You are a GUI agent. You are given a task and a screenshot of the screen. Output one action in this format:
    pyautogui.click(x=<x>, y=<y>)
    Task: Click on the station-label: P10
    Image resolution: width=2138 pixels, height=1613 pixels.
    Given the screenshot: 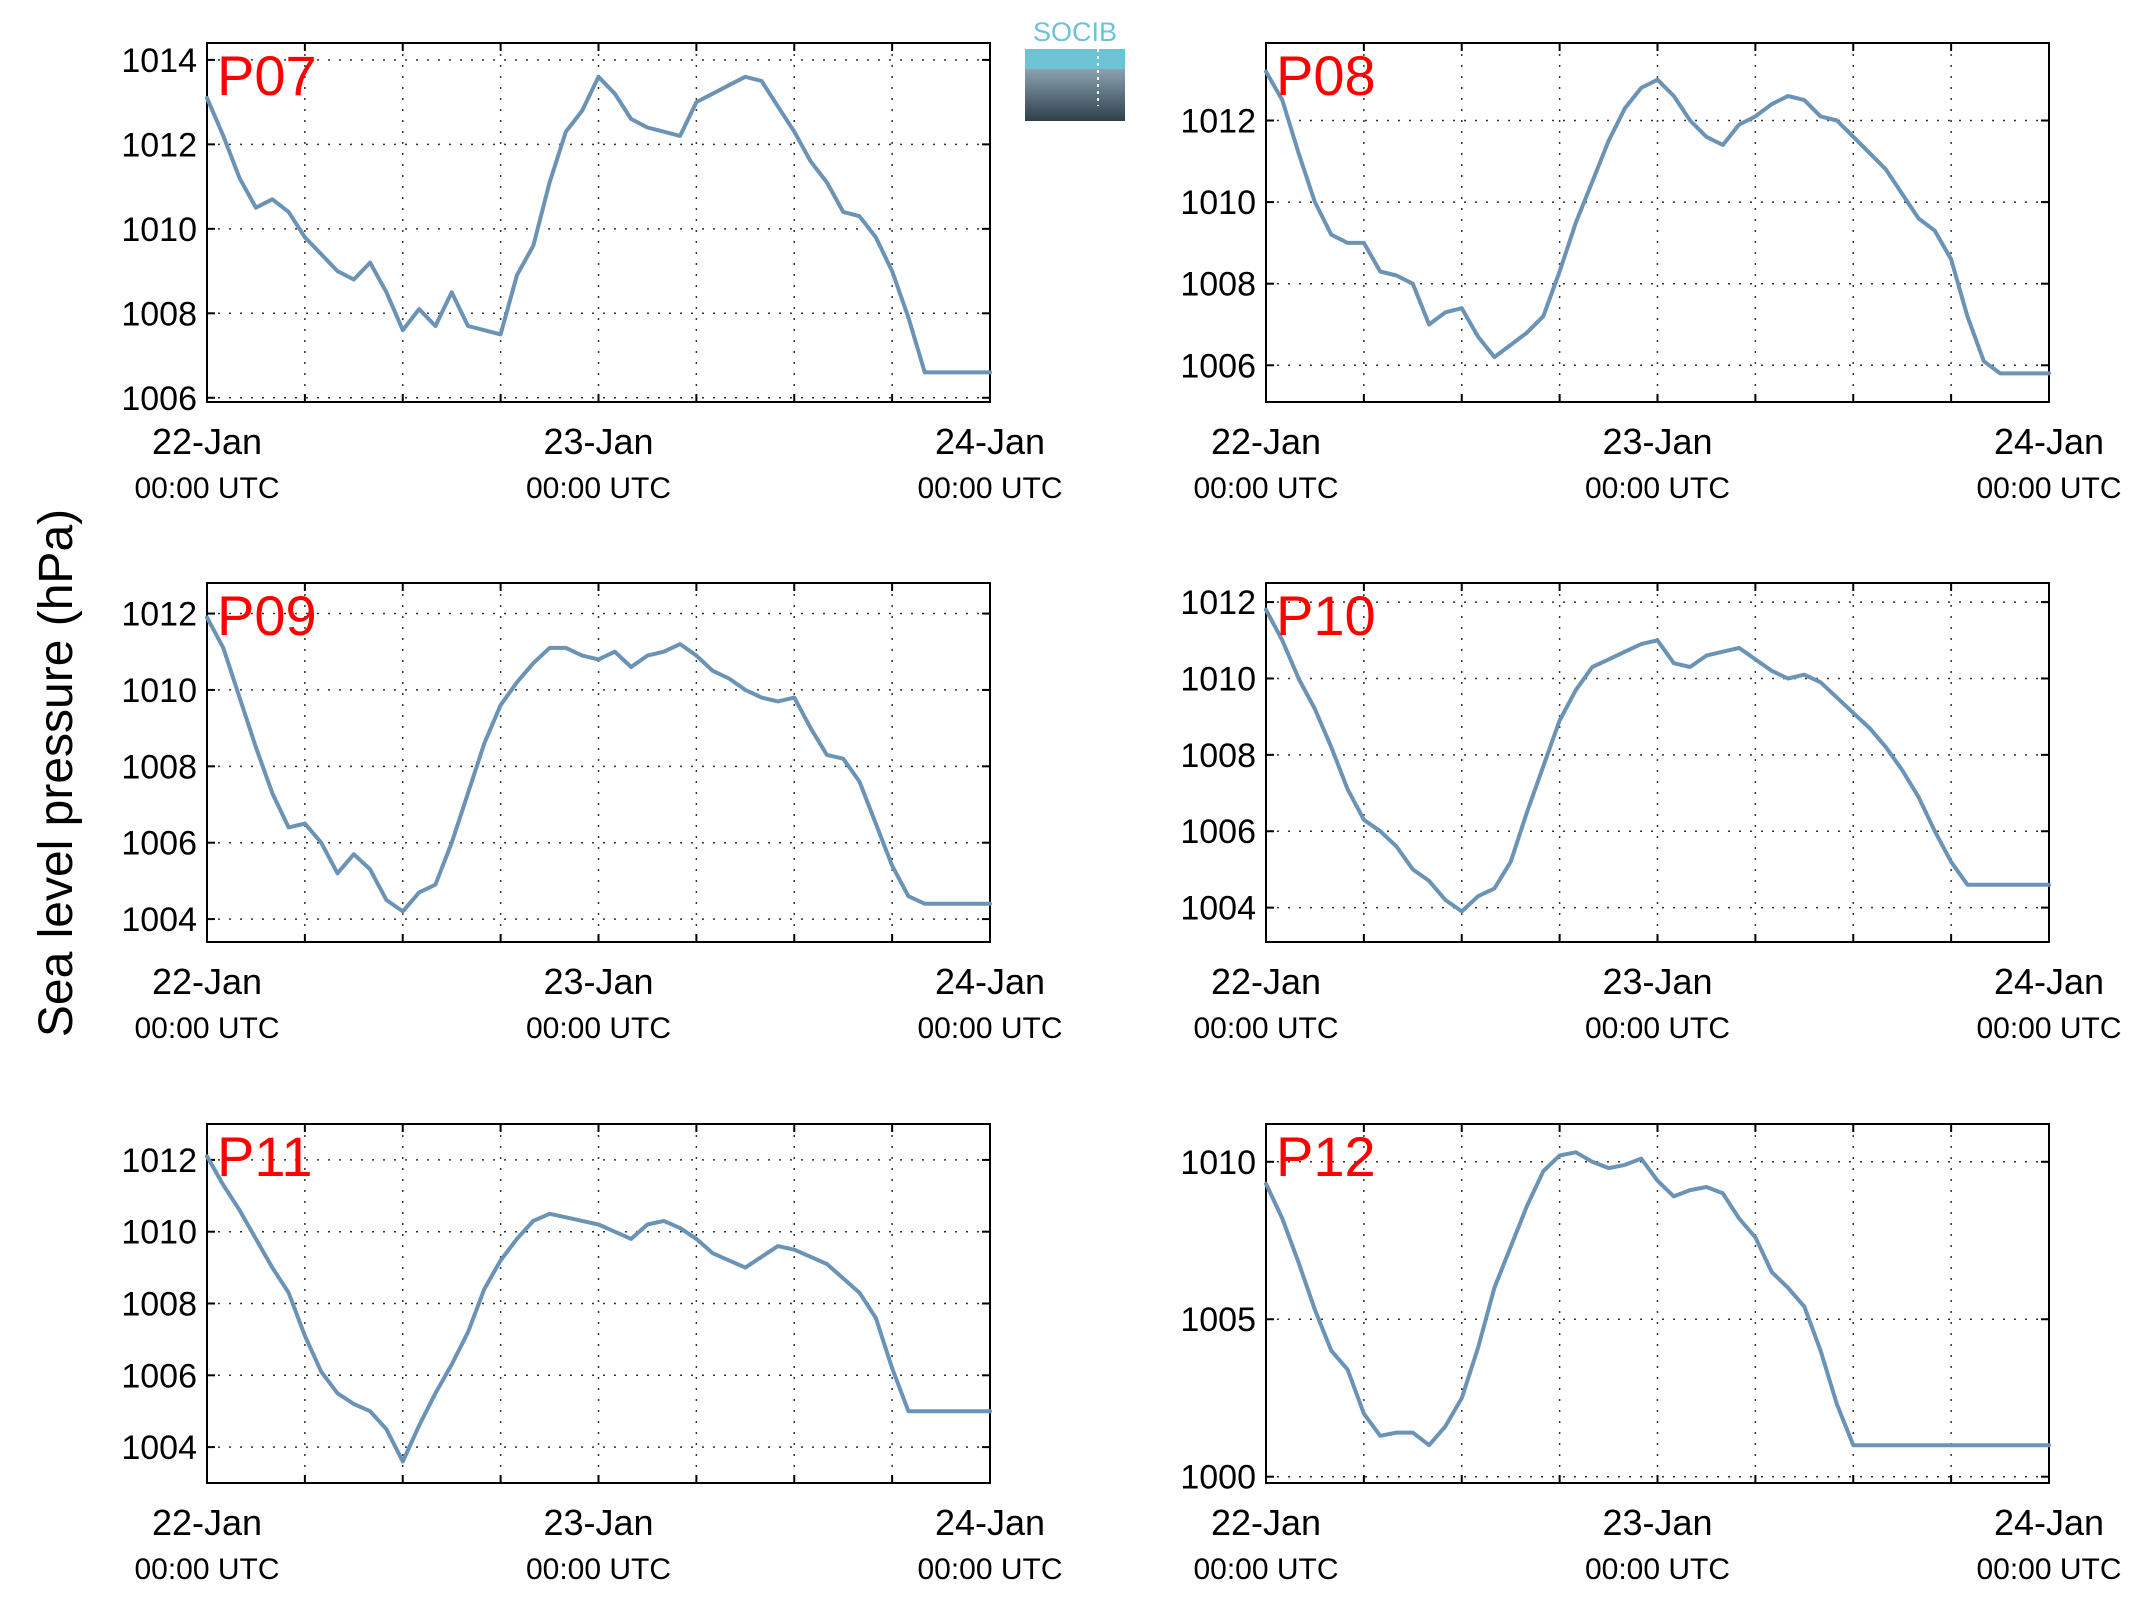 What is the action you would take?
    pyautogui.click(x=1326, y=615)
    